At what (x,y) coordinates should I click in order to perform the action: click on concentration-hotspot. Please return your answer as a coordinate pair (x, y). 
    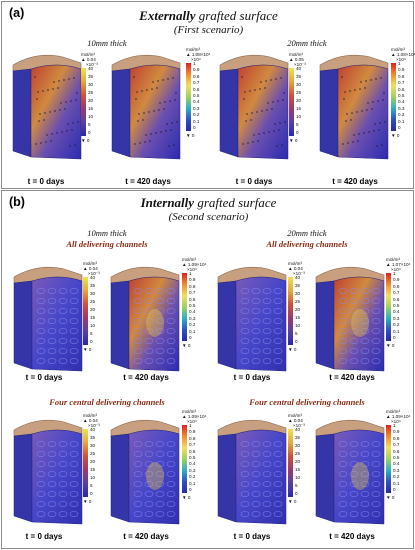
    Looking at the image, I should click on (360, 323).